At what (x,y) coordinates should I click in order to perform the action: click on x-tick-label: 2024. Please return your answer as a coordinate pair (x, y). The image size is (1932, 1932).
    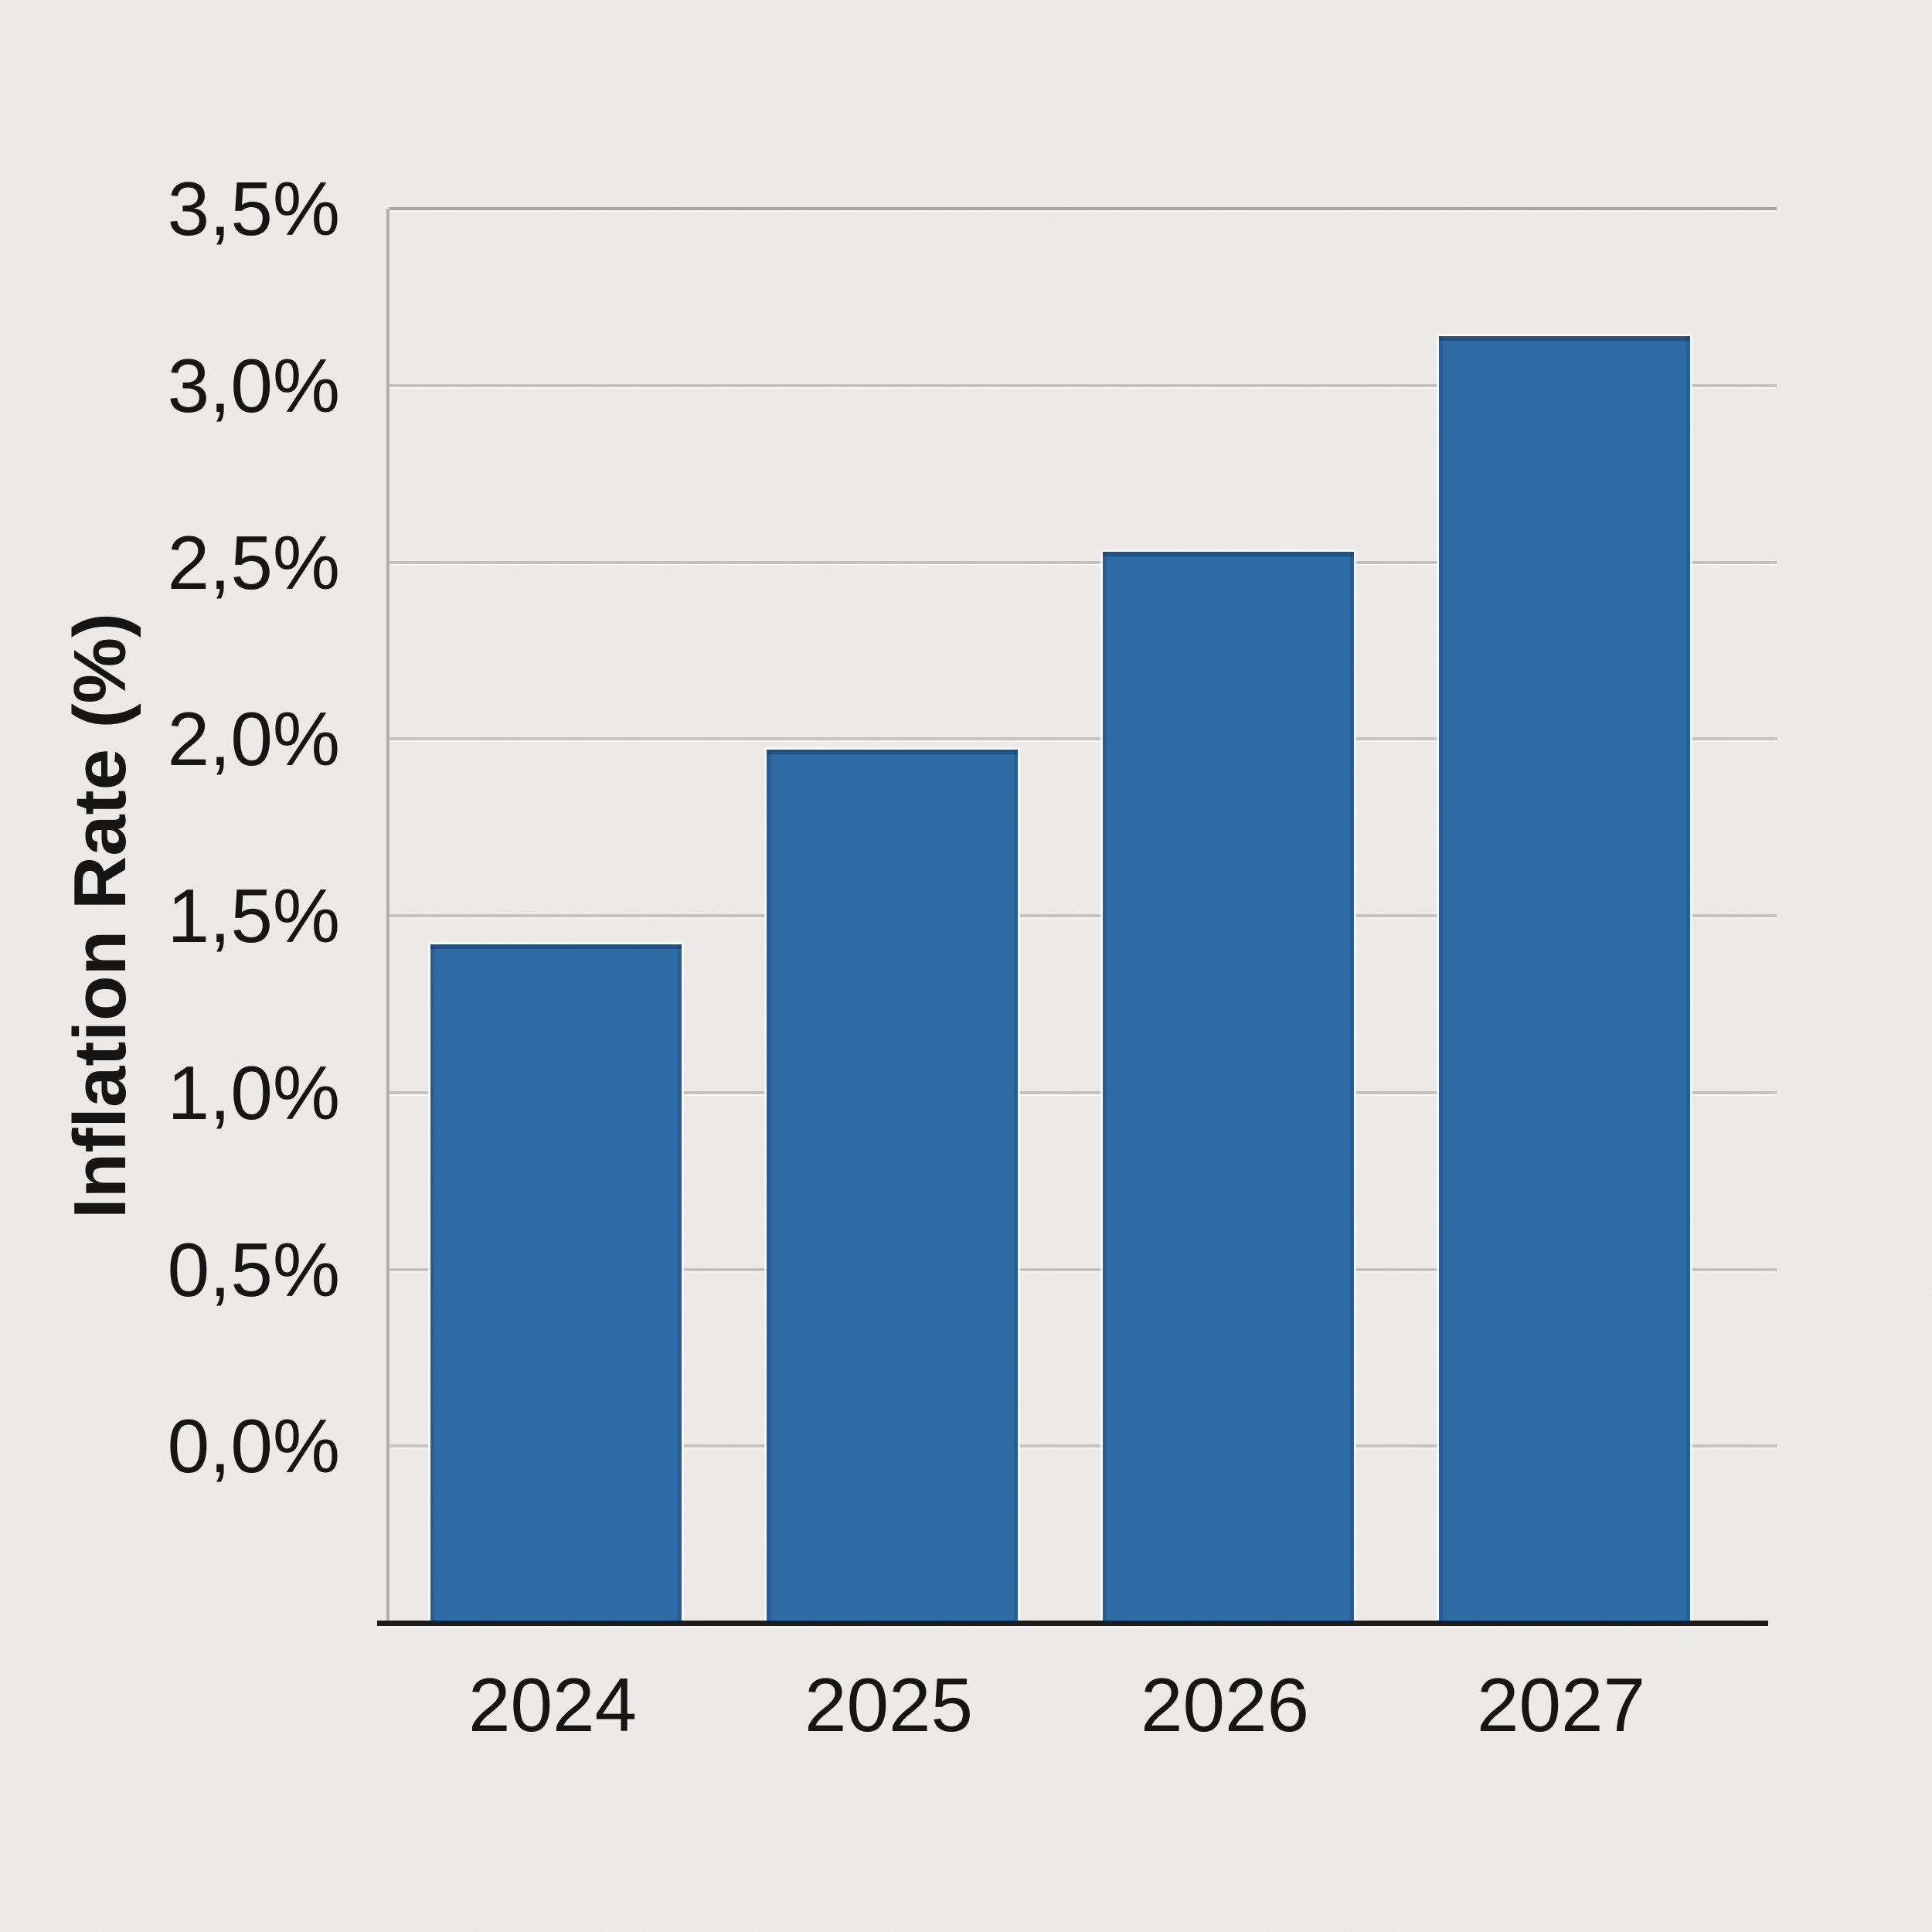
    Looking at the image, I should click on (553, 1704).